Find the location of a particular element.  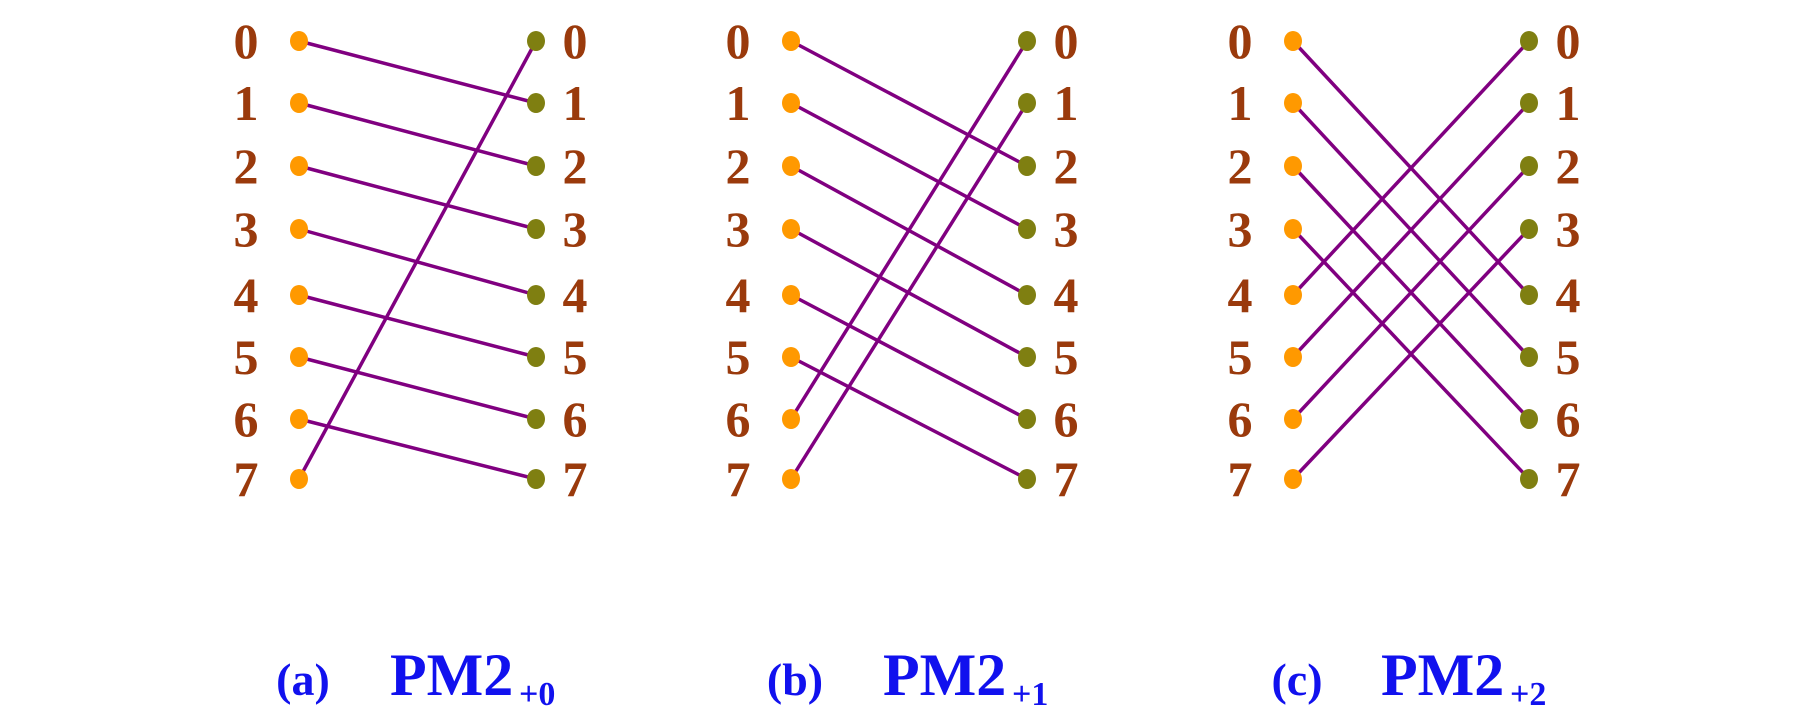

caption-letter-b: (b) is located at coordinates (795, 679).